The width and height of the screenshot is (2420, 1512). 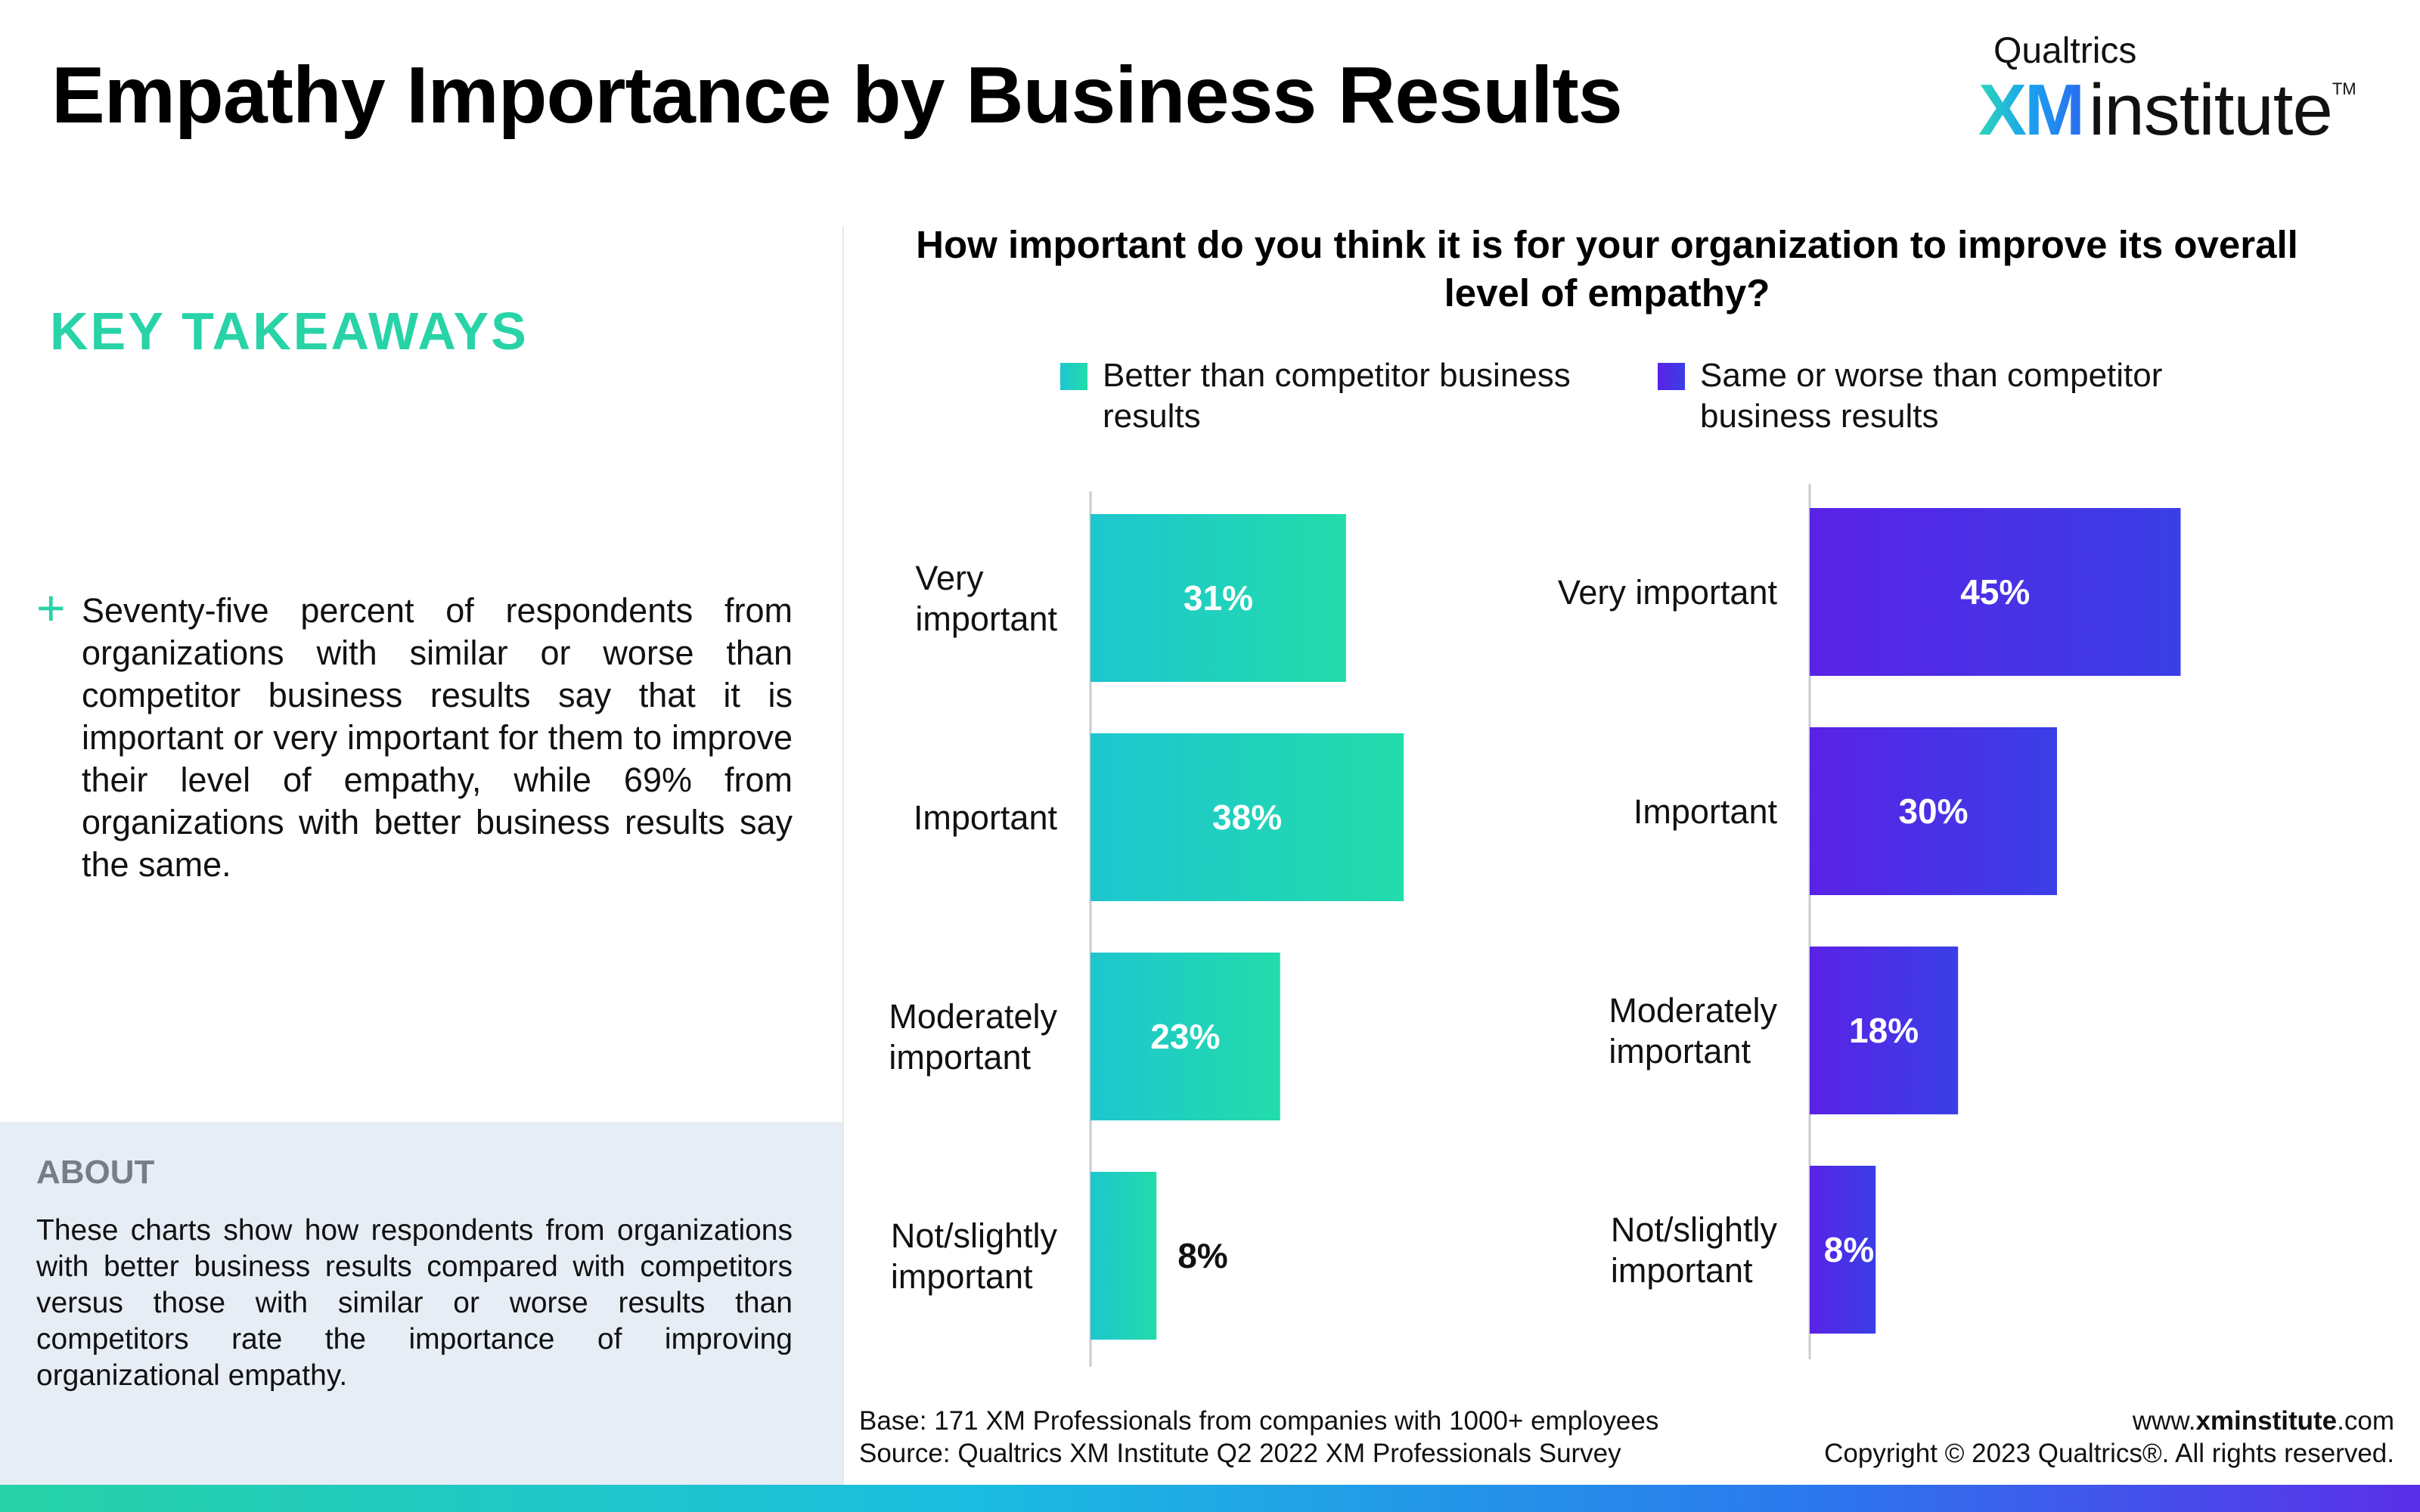 What do you see at coordinates (289, 331) in the screenshot?
I see `key-takeaways-heading: KEY TAKEAWAYS` at bounding box center [289, 331].